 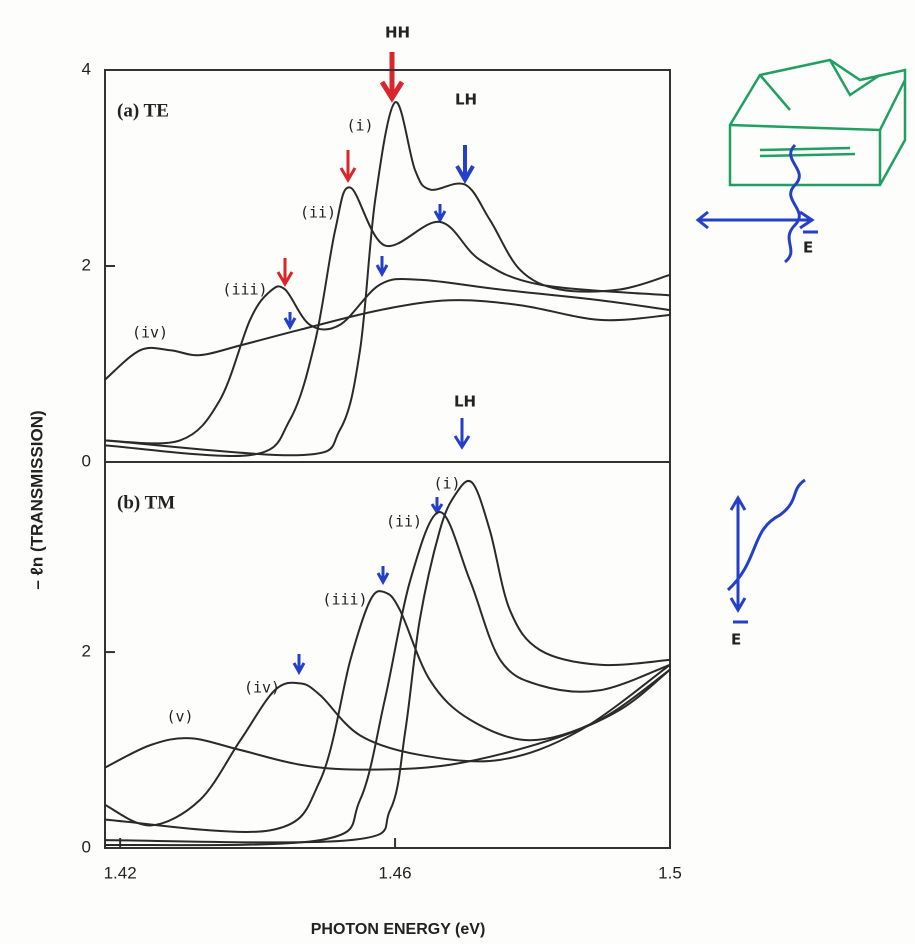 What do you see at coordinates (398, 929) in the screenshot?
I see `x-axis-label: PHOTON ENERGY (eV)` at bounding box center [398, 929].